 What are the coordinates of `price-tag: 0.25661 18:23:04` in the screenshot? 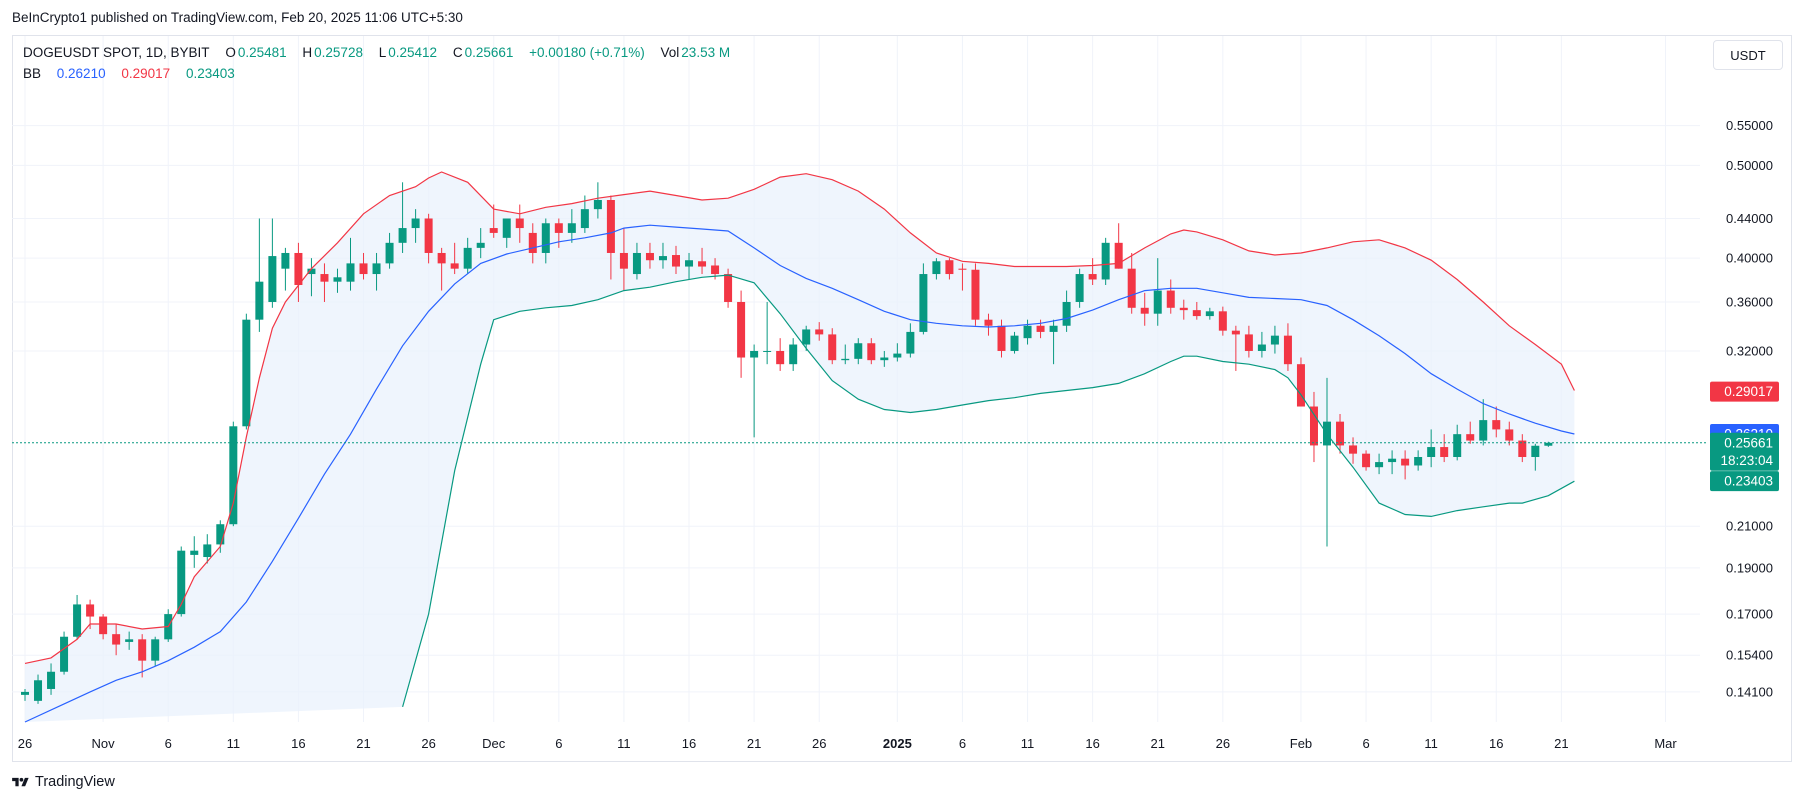 It's located at (1744, 451).